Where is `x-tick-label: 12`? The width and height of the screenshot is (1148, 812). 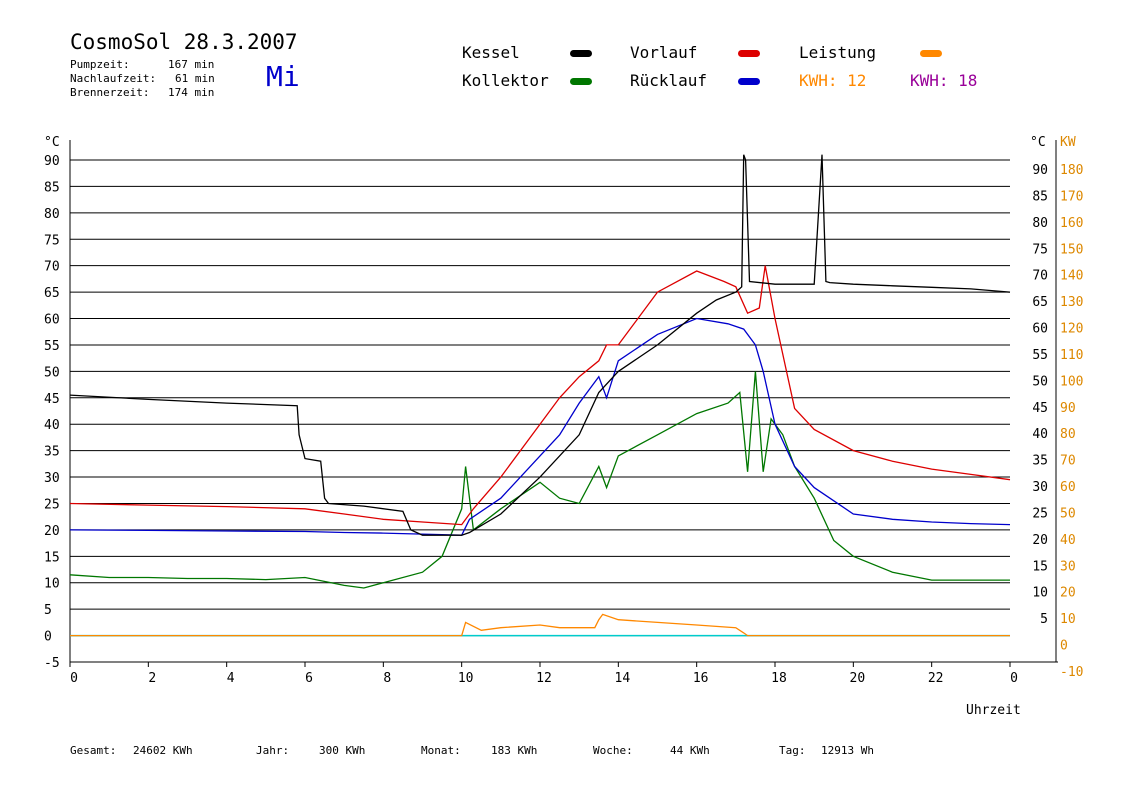
x-tick-label: 12 is located at coordinates (544, 678).